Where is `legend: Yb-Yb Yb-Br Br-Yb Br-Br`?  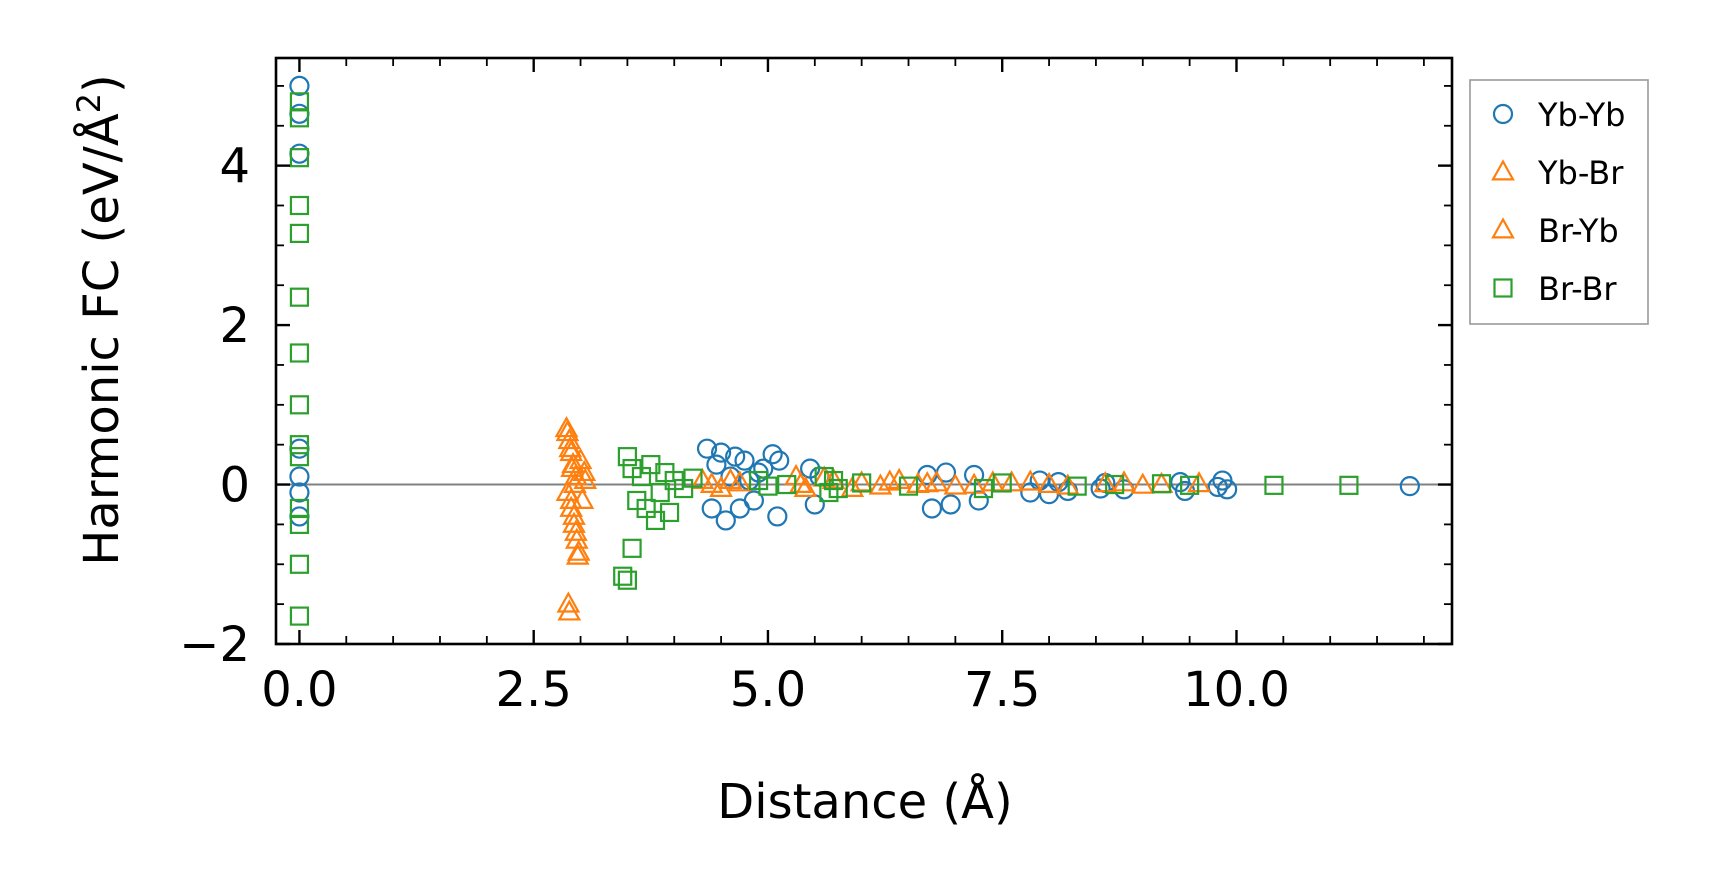
legend: Yb-Yb Yb-Br Br-Yb Br-Br is located at coordinates (1559, 202).